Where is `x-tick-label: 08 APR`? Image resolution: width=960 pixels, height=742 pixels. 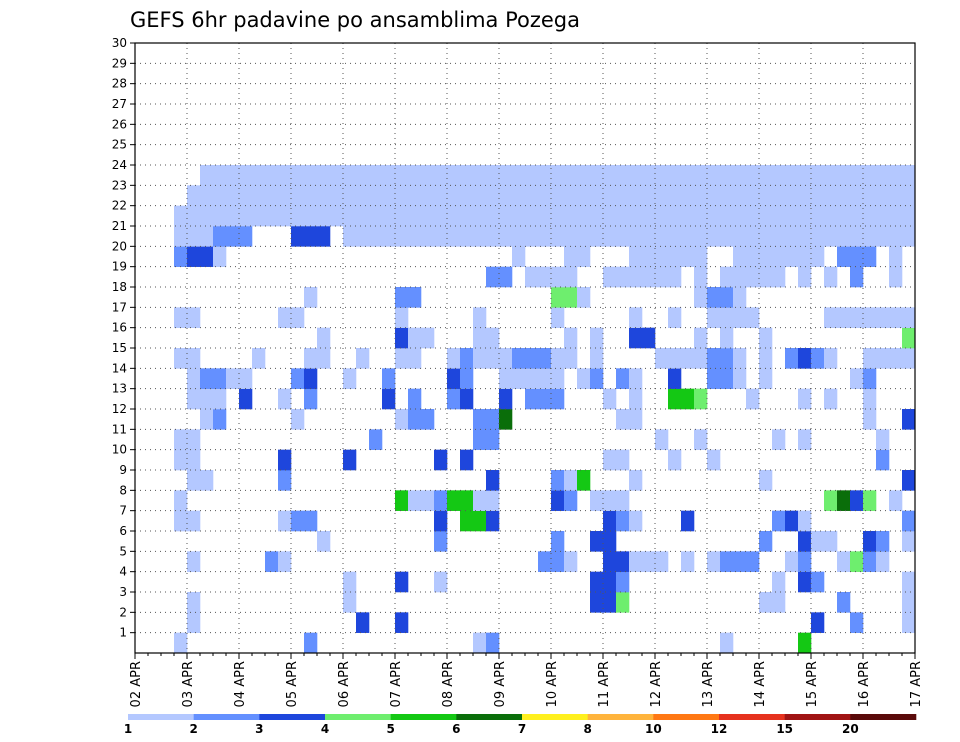
x-tick-label: 08 APR is located at coordinates (448, 684).